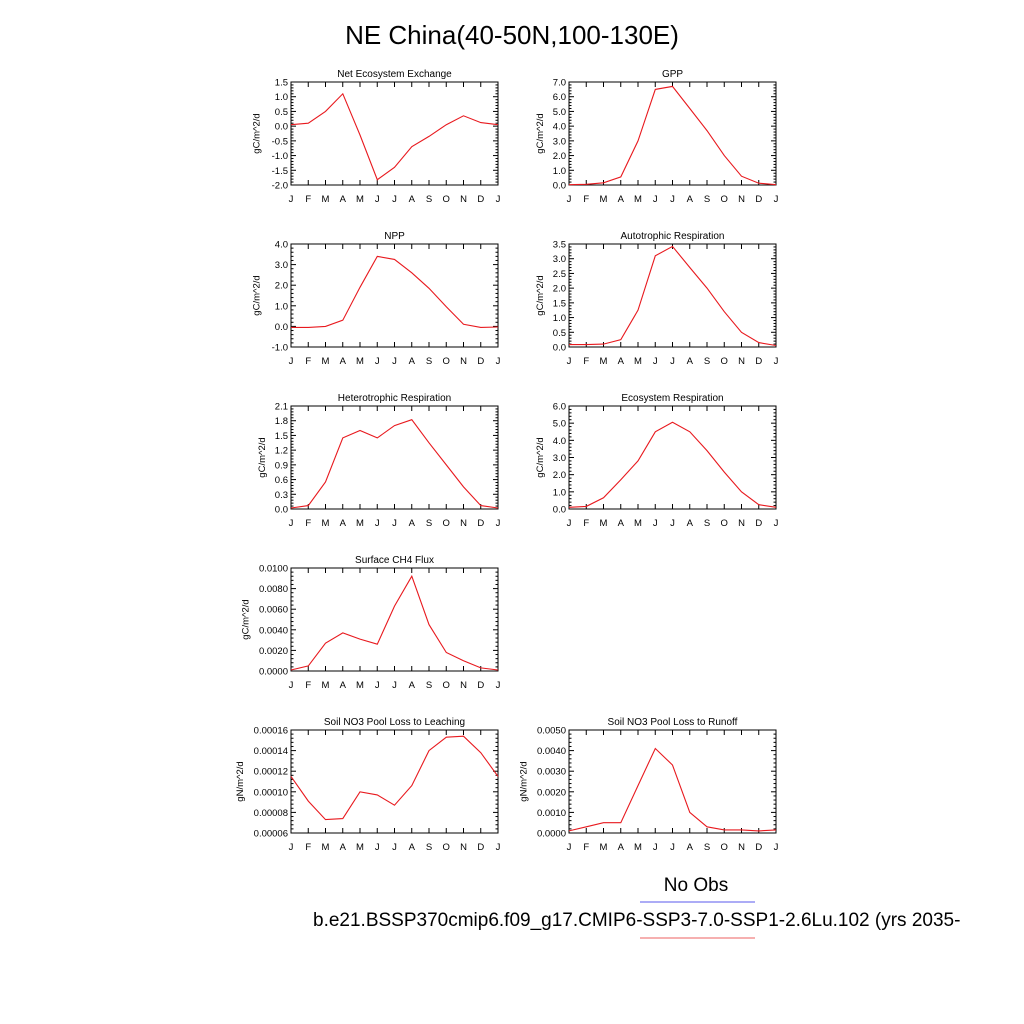  I want to click on y-tick-label: 7.0, so click(559, 83).